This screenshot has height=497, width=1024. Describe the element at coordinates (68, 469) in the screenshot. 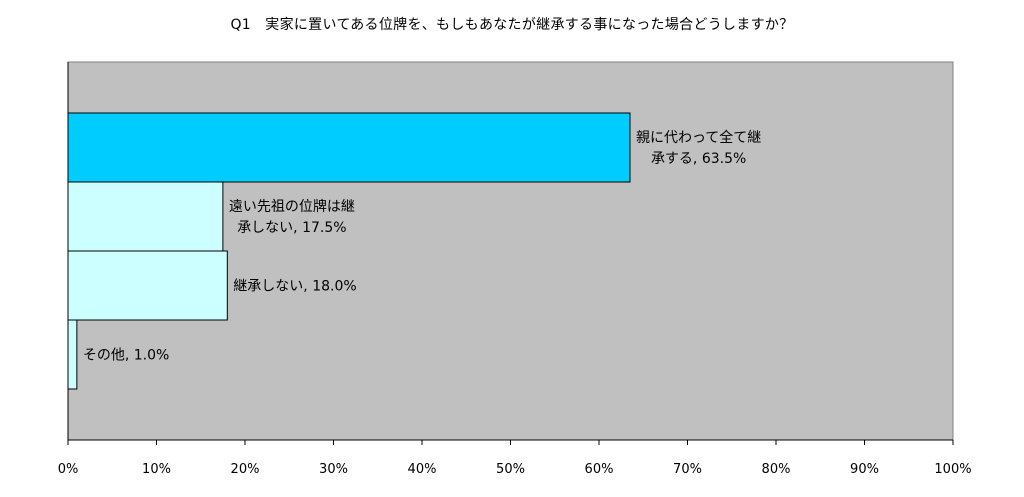

I see `x-tick-label: 0%` at that location.